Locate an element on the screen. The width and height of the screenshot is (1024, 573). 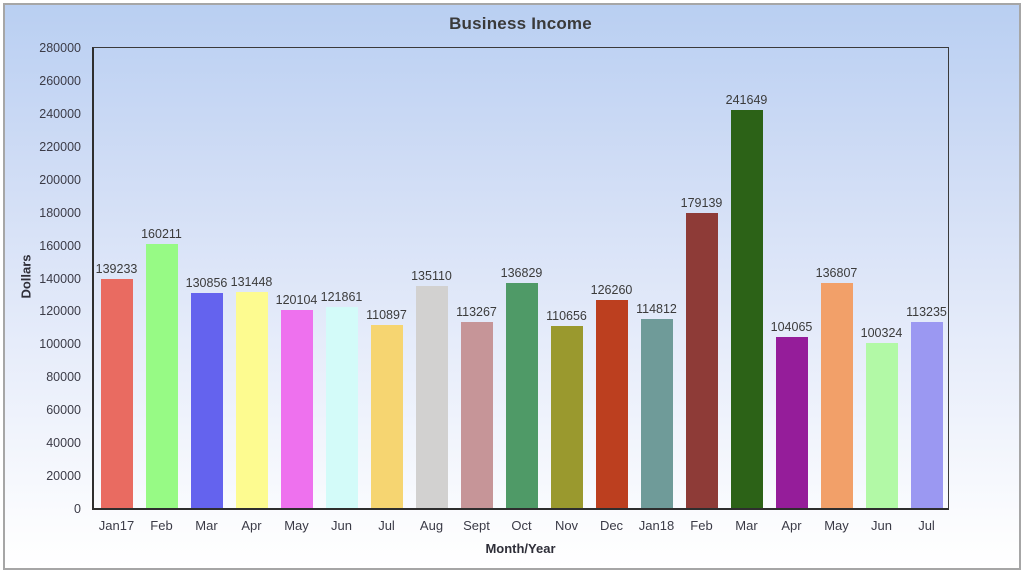
bar-group: 135110 is located at coordinates (431, 277).